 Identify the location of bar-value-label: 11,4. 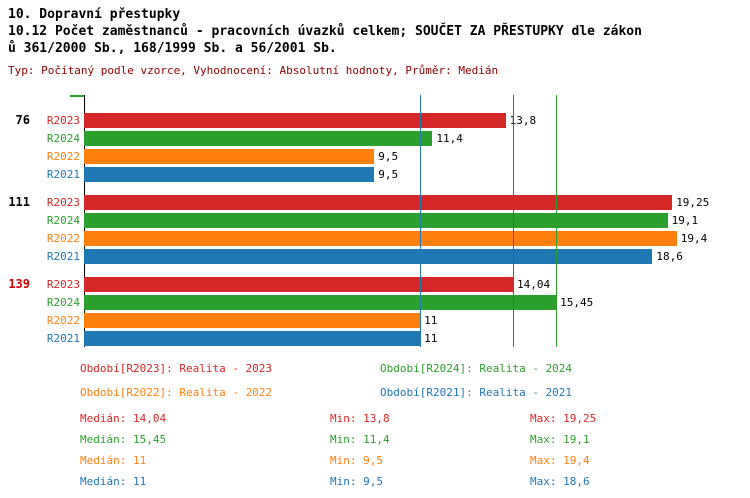
(449, 138).